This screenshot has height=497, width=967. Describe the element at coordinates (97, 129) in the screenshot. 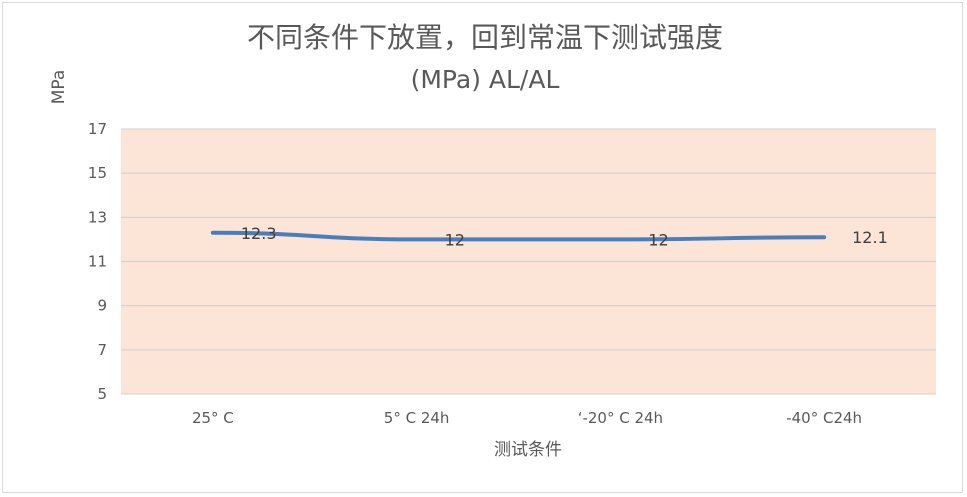

I see `y-tick-label: 17` at that location.